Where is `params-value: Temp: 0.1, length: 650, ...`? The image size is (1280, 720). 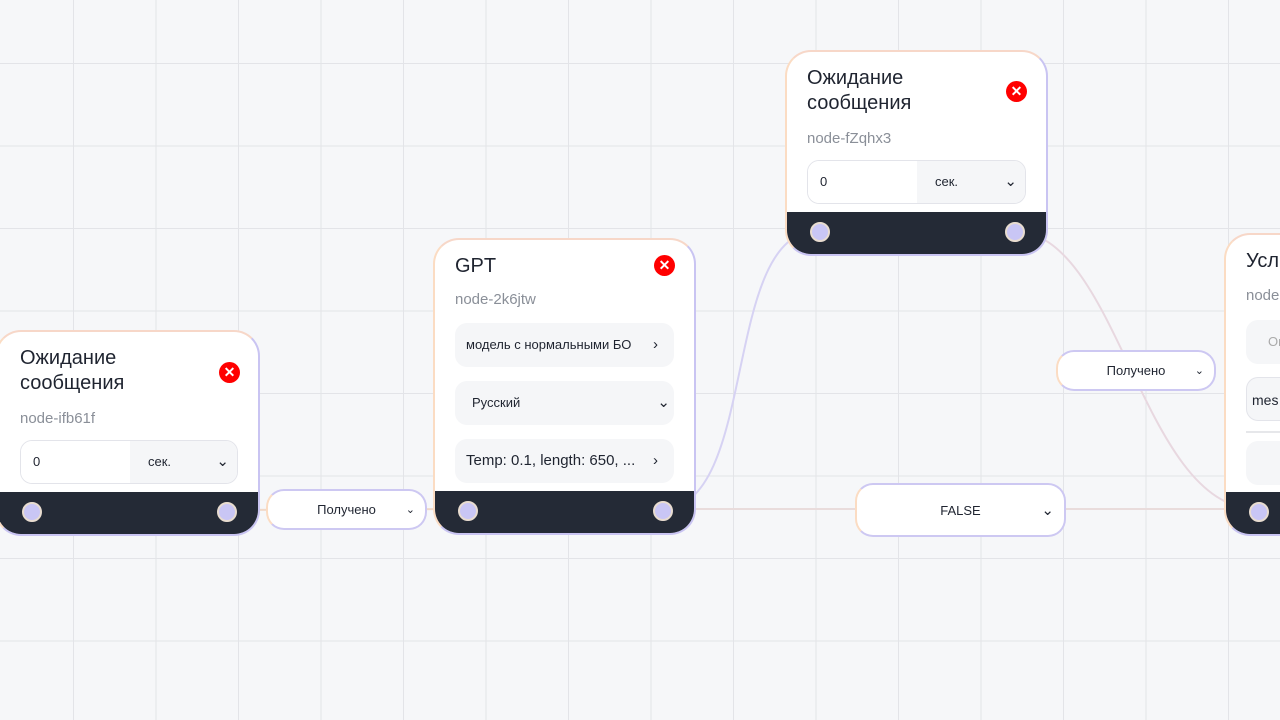 params-value: Temp: 0.1, length: 650, ... is located at coordinates (551, 460).